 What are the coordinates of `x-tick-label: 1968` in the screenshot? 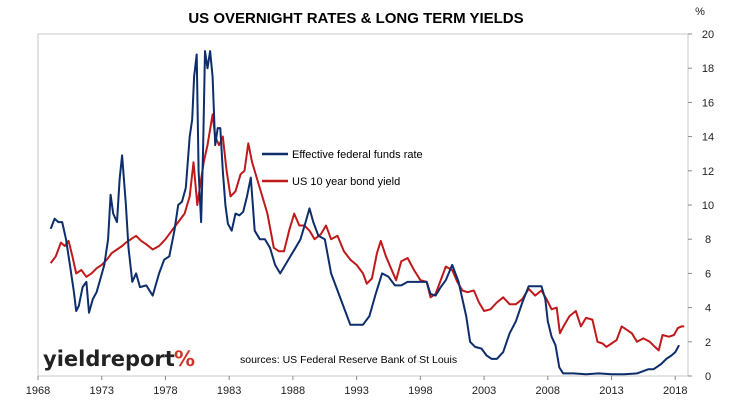 It's located at (38, 391).